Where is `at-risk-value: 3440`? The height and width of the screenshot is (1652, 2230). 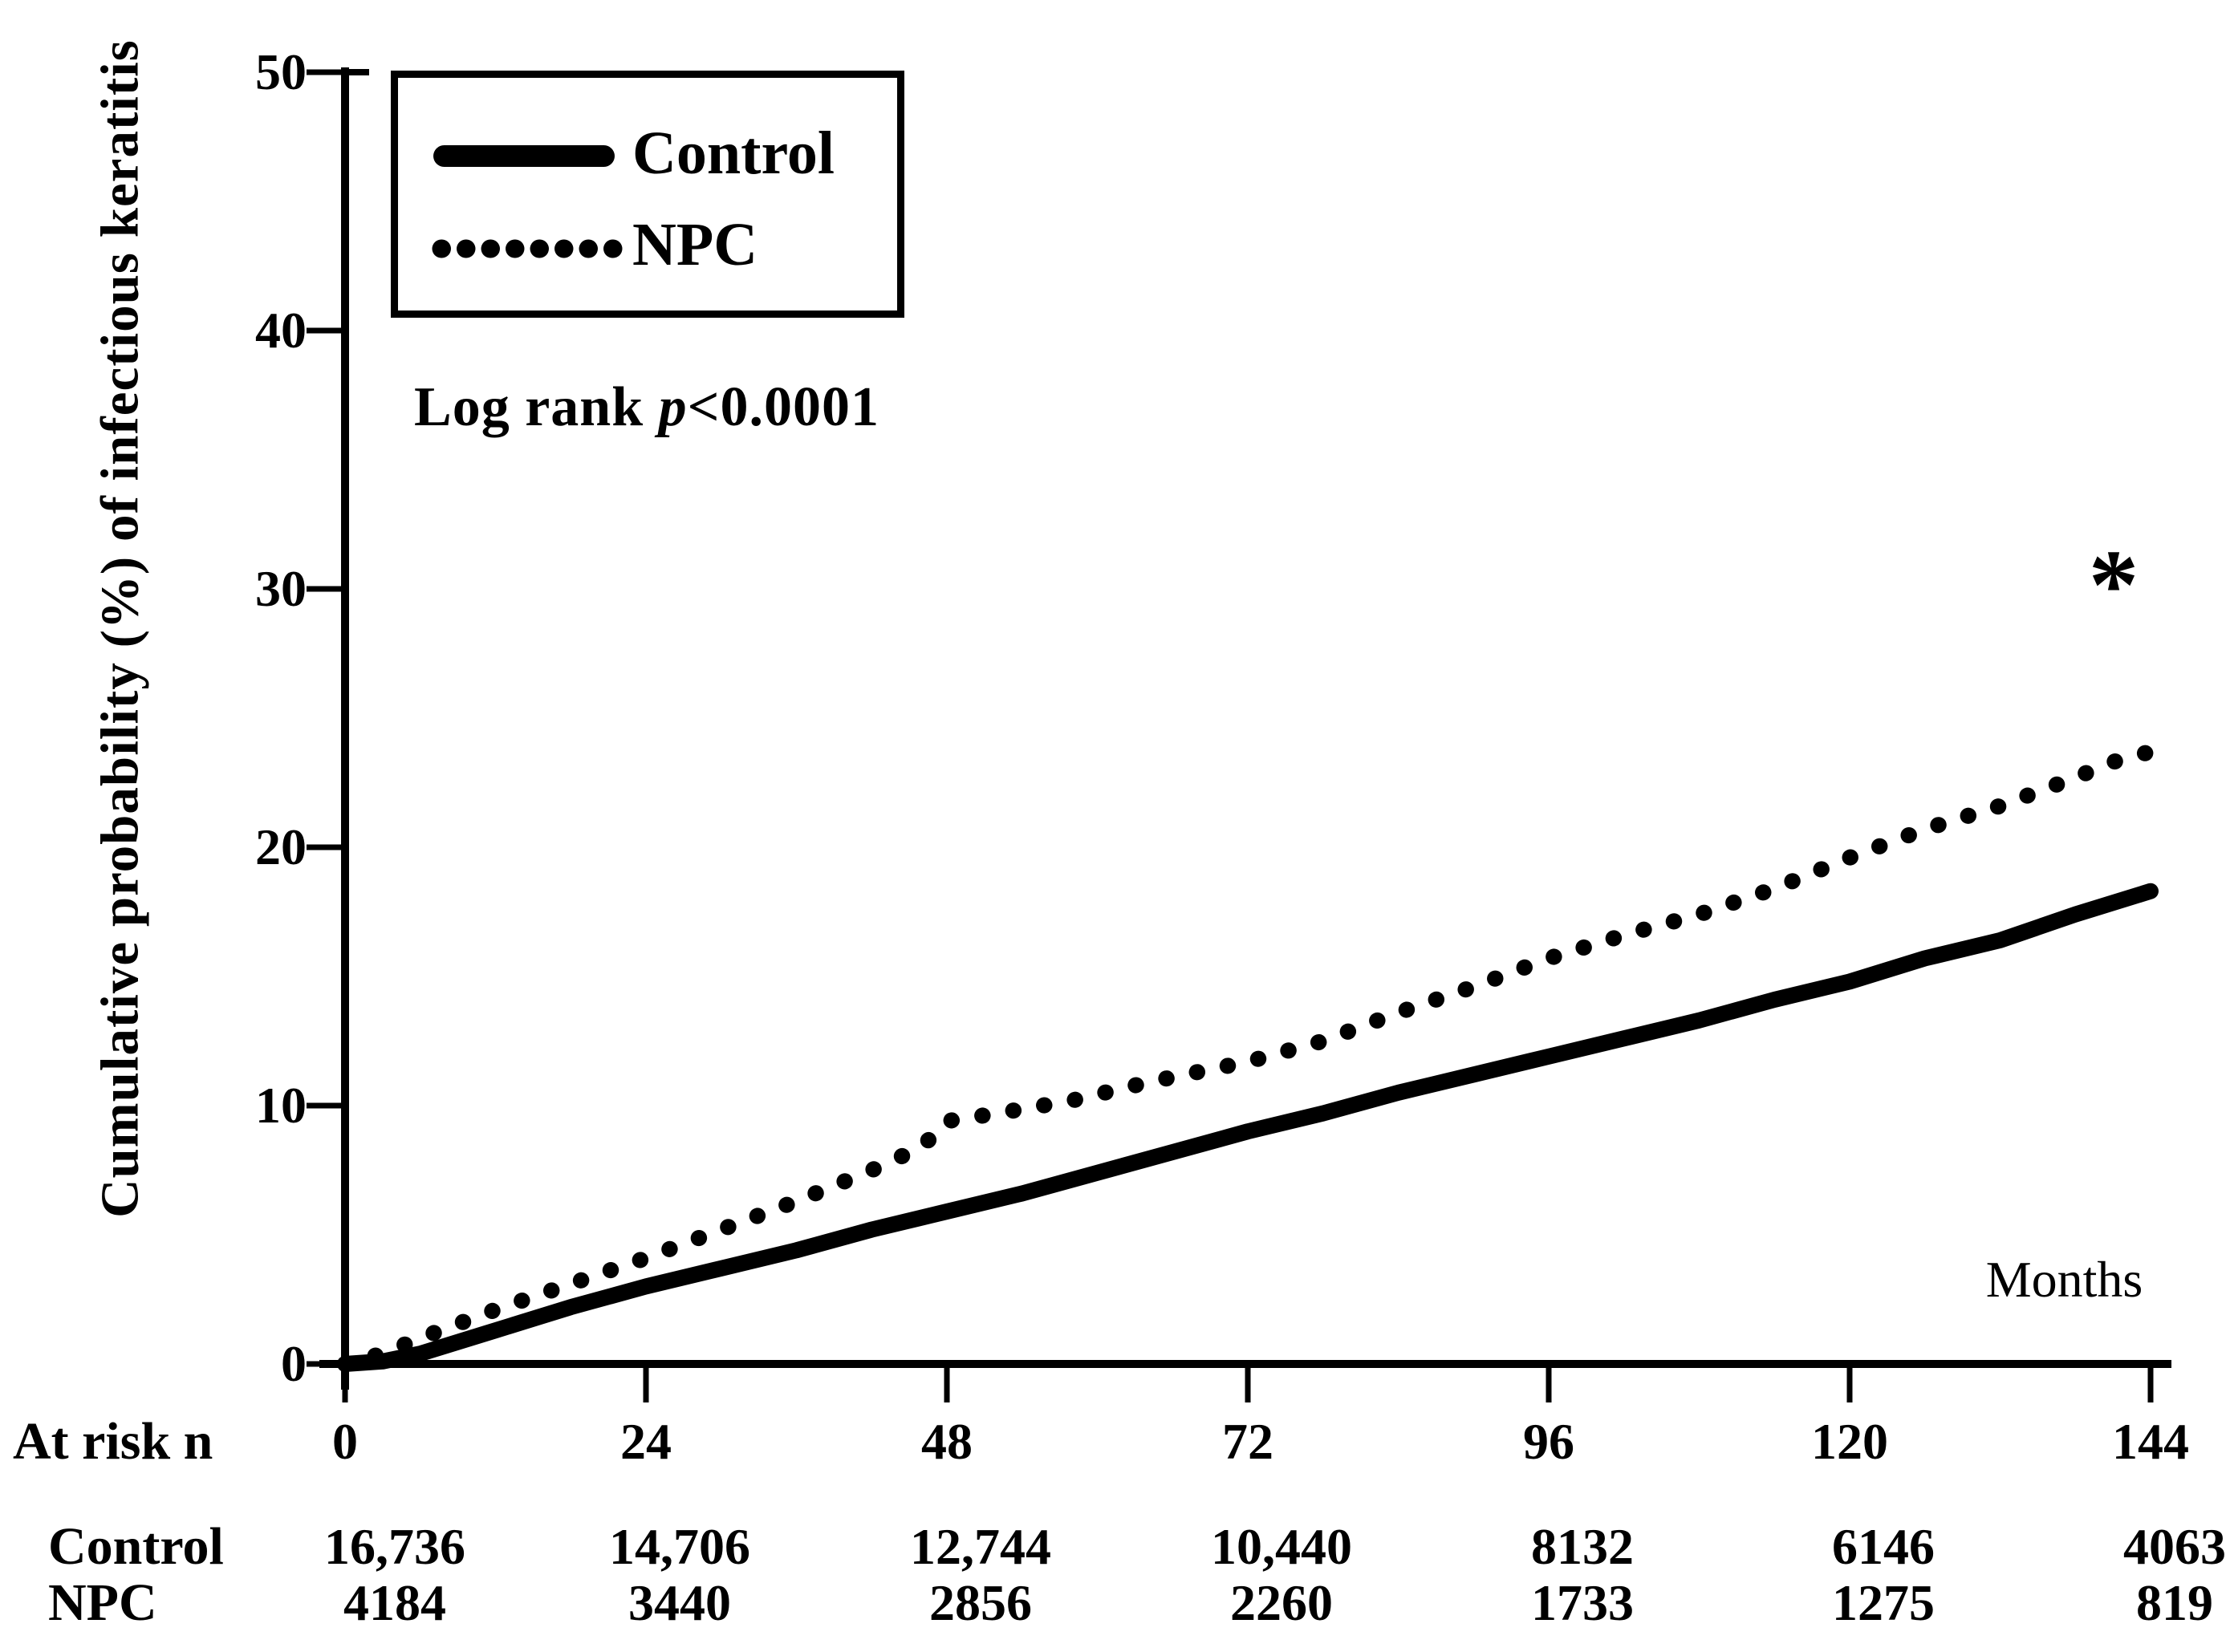
at-risk-value: 3440 is located at coordinates (679, 1603).